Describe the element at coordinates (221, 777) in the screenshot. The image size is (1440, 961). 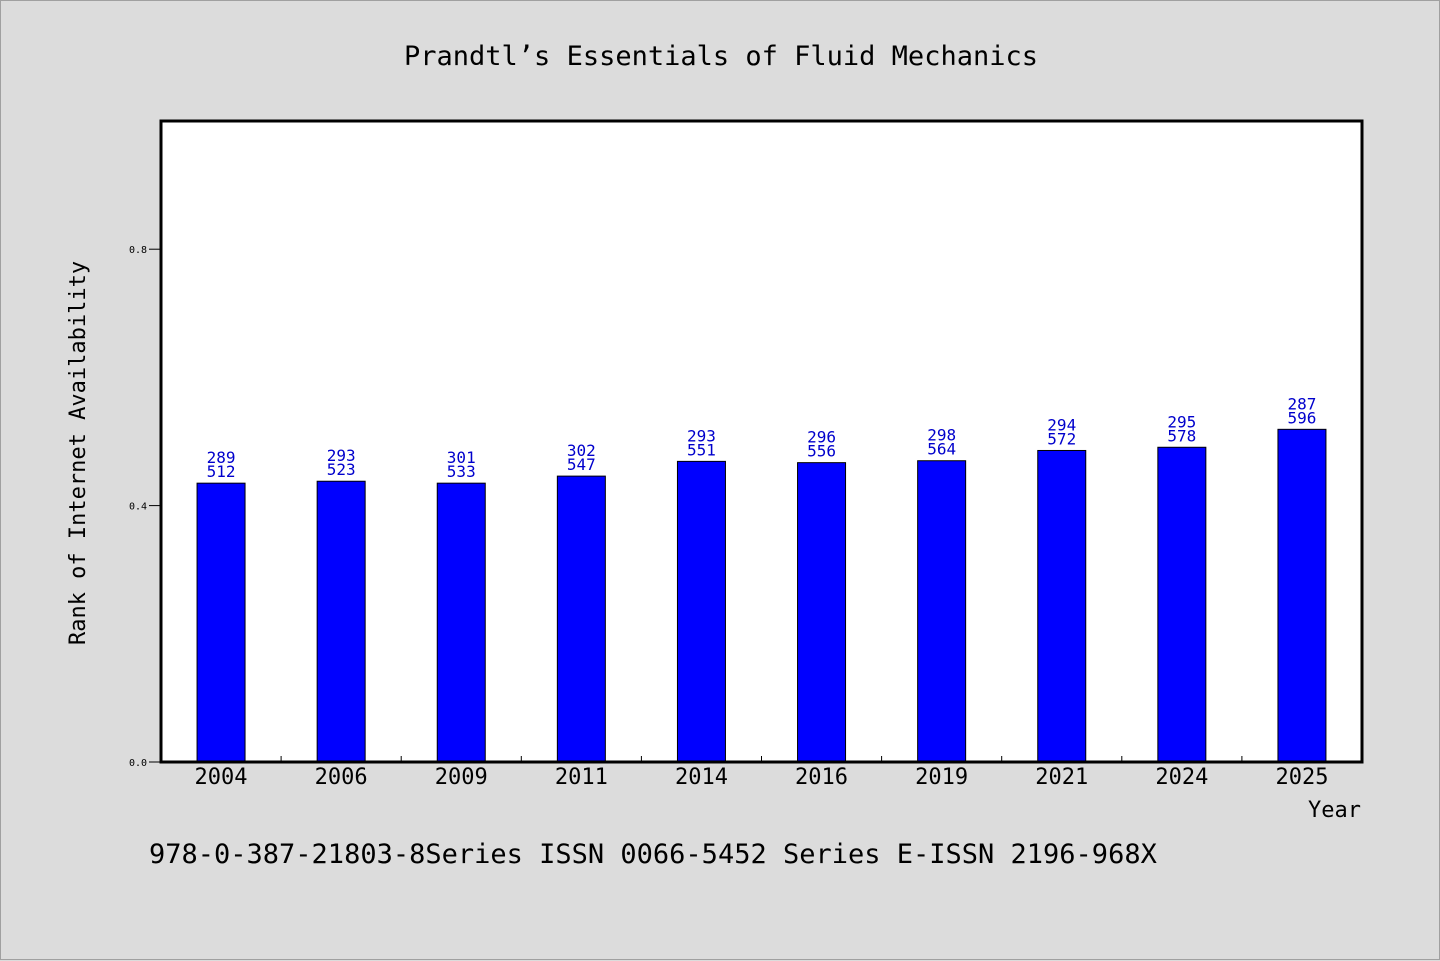
I see `x-tick-label: 2004` at that location.